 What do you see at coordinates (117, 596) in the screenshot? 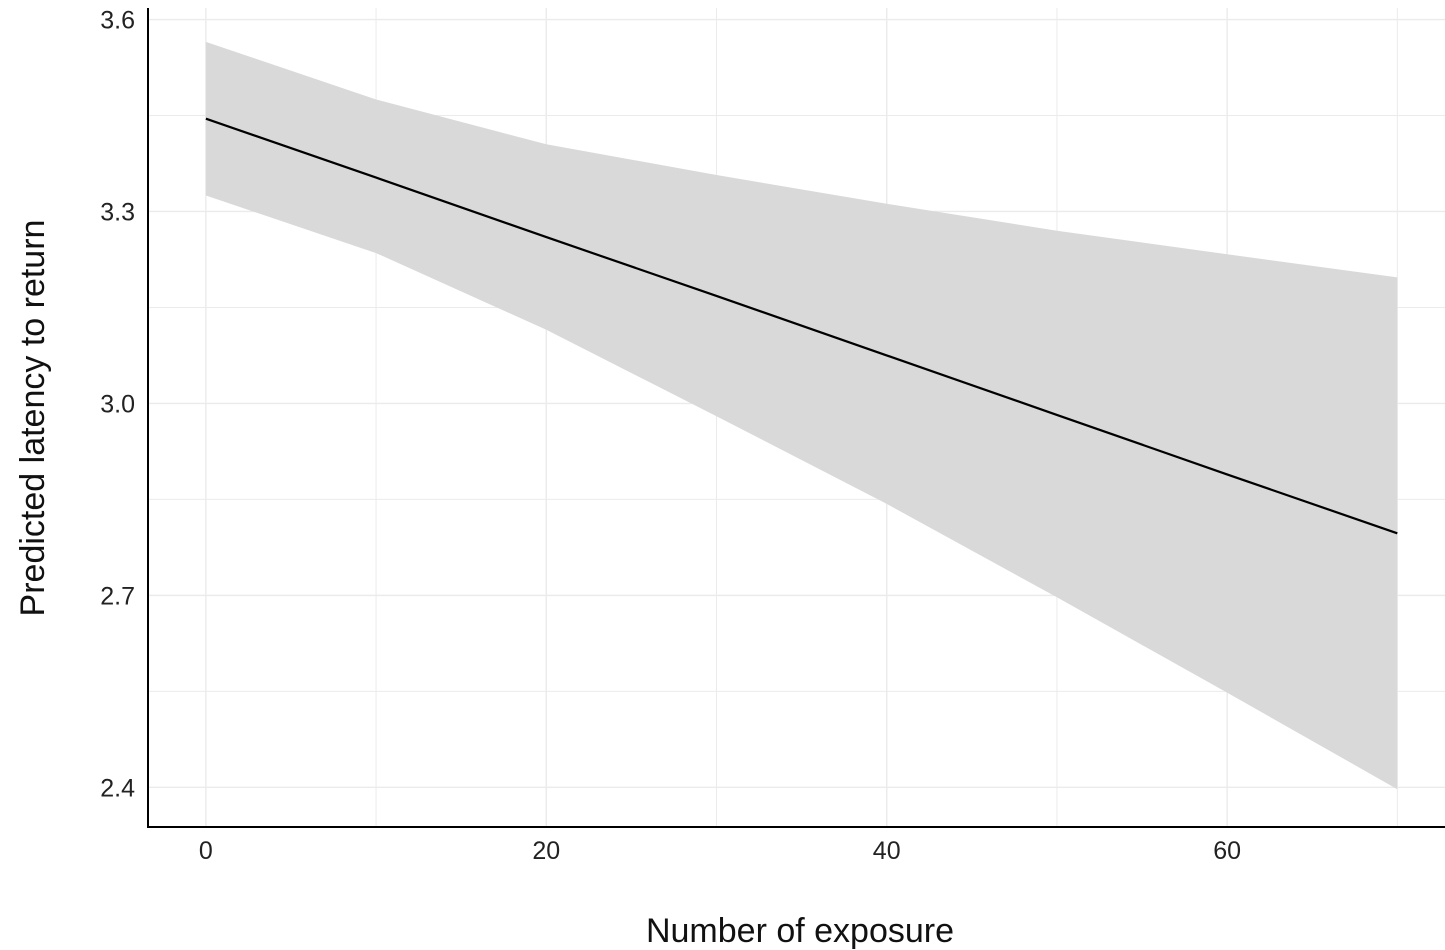
I see `y-tick-label: 2.7` at bounding box center [117, 596].